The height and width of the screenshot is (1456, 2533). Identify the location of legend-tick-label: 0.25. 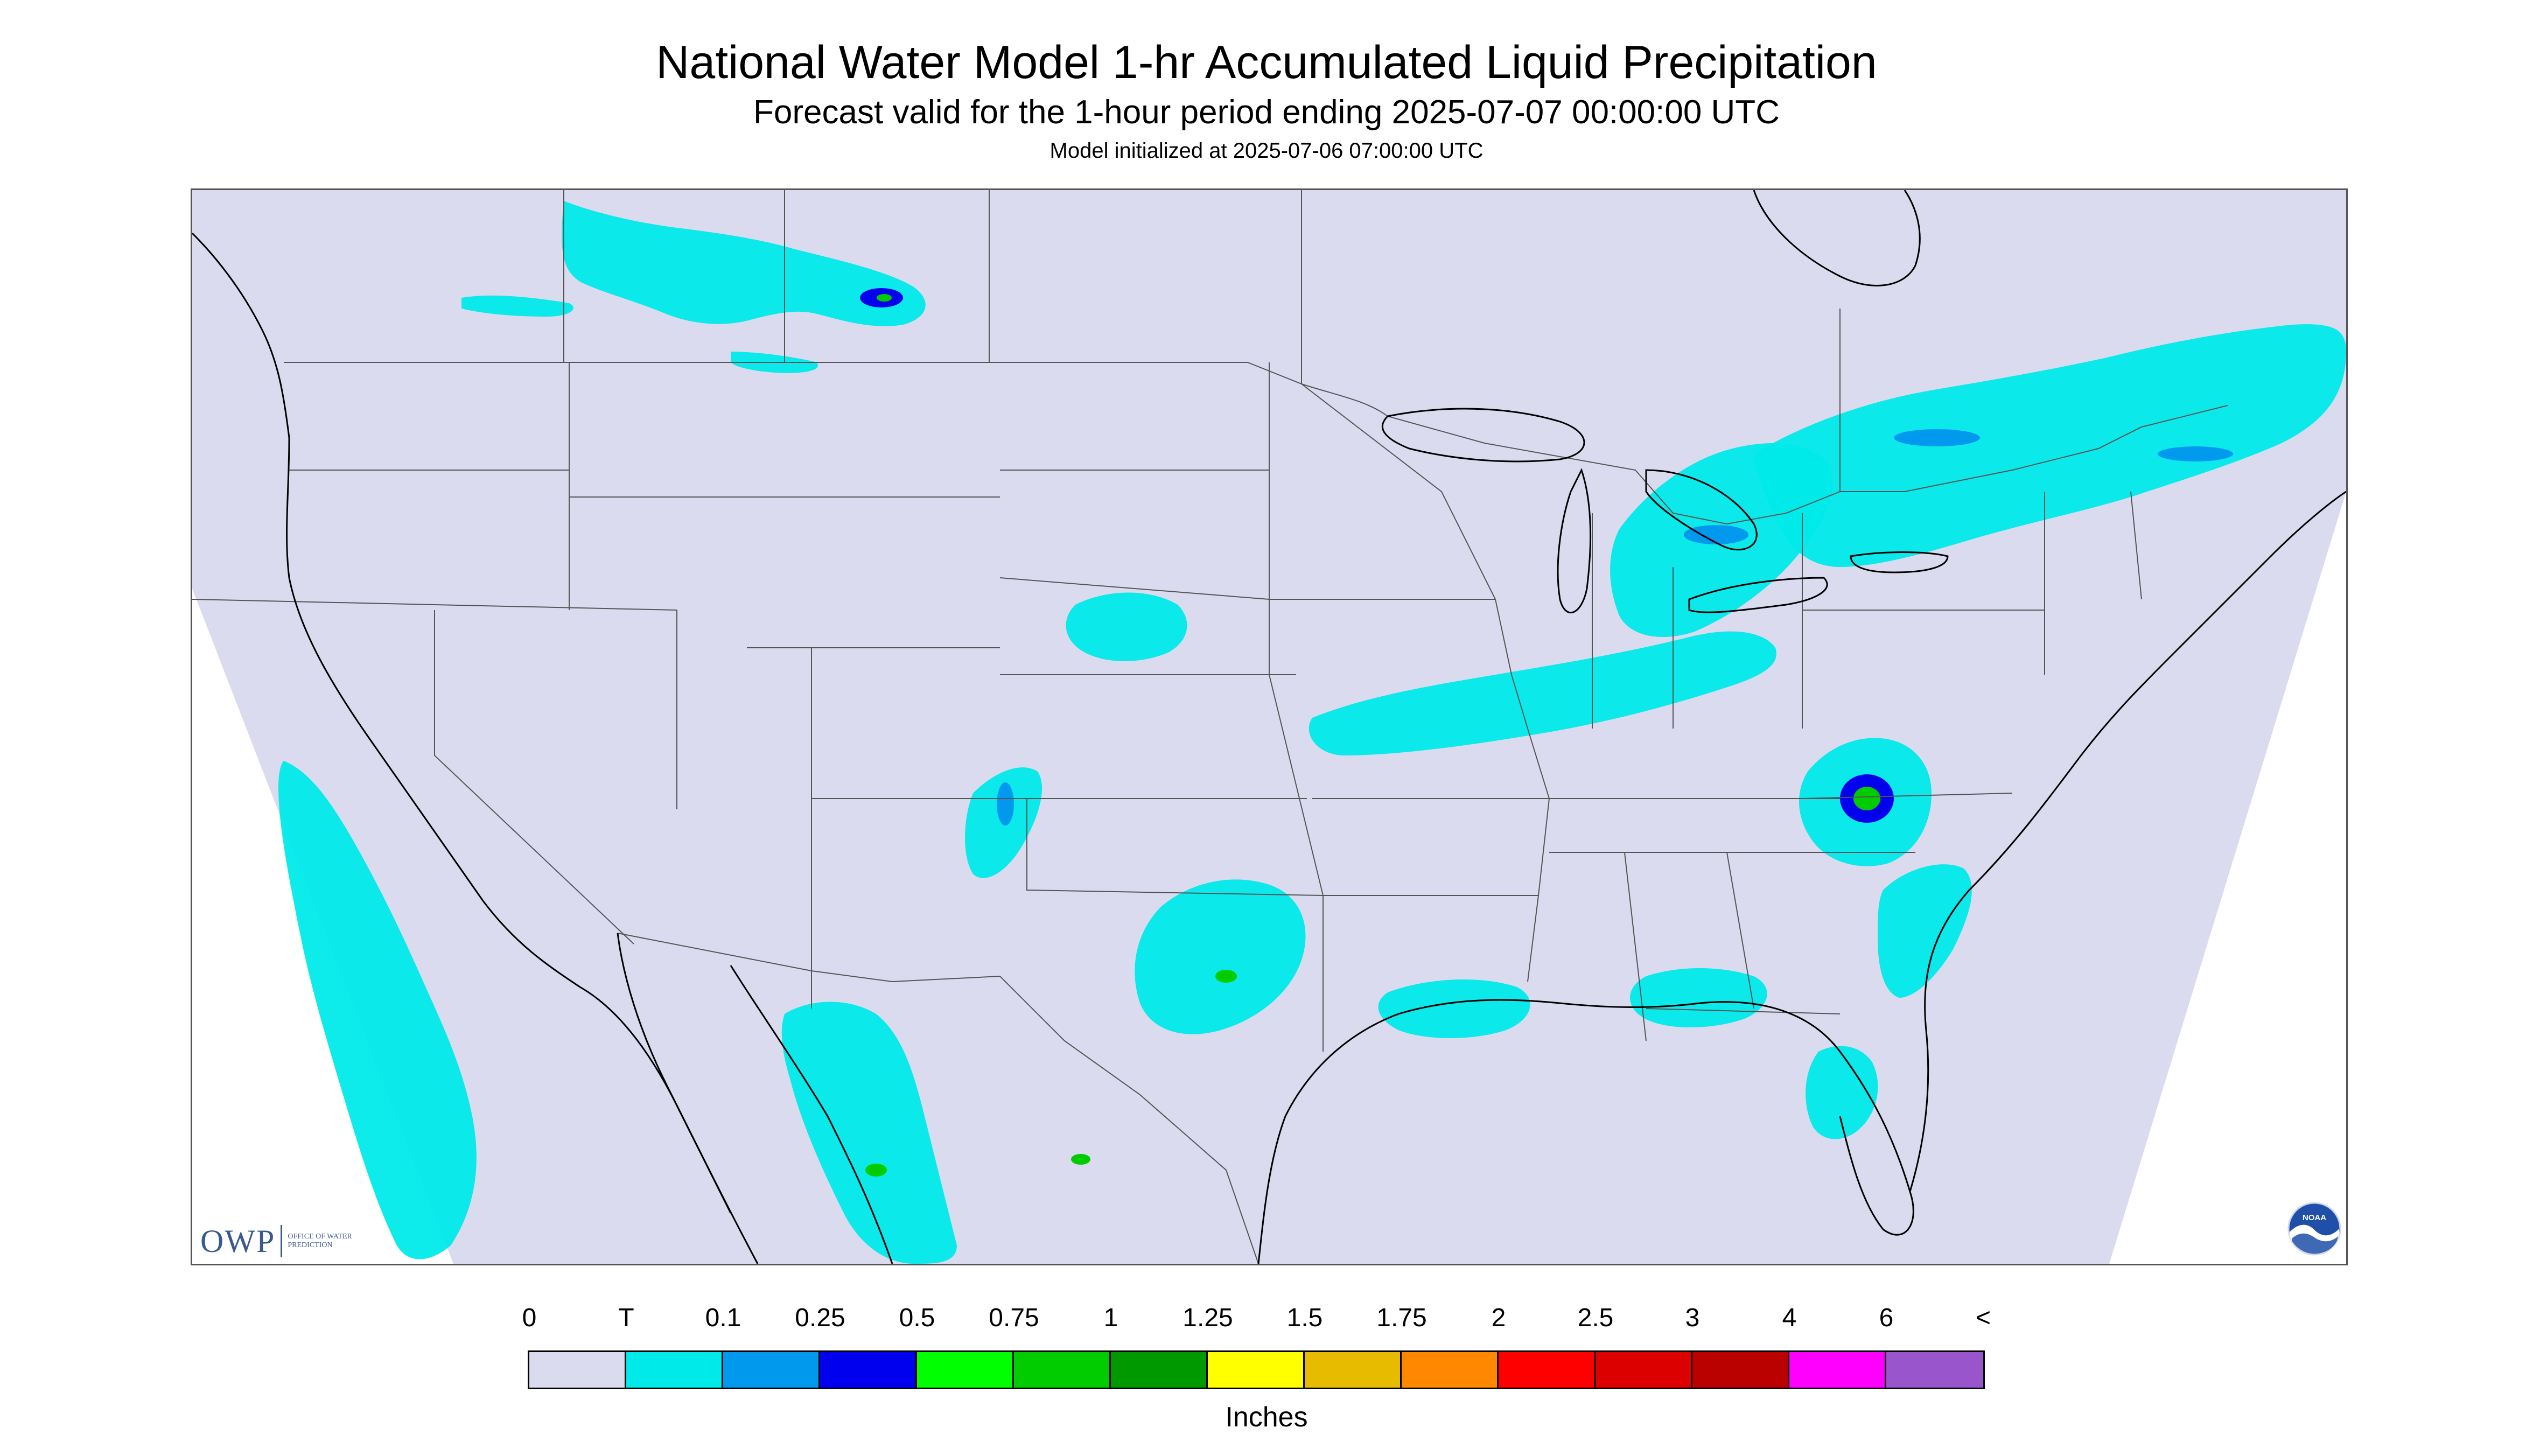
(820, 1318).